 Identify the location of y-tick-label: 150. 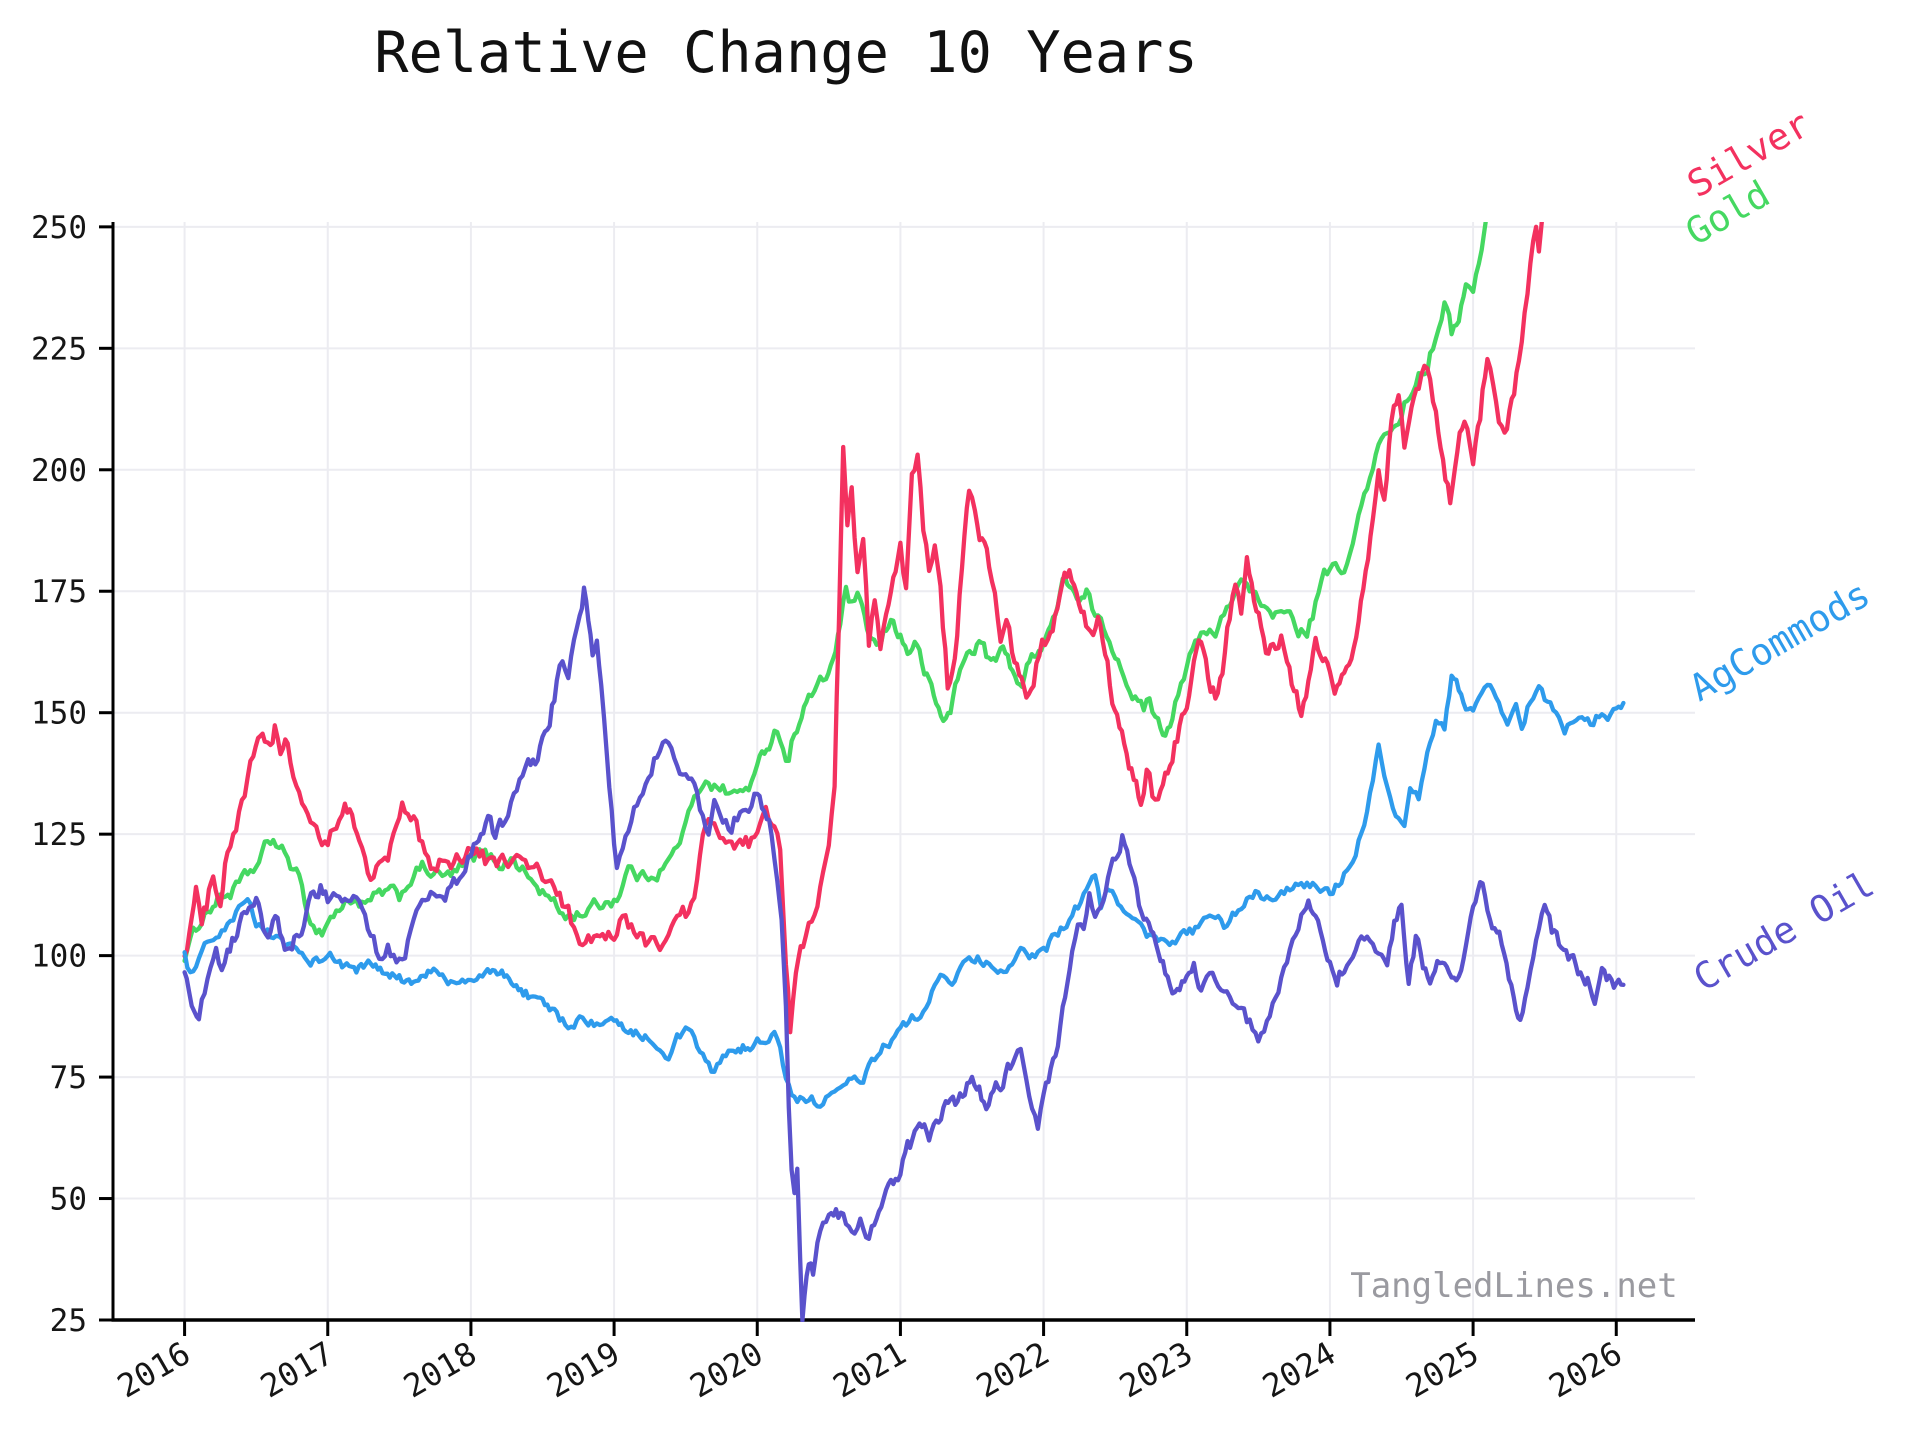
(59, 714).